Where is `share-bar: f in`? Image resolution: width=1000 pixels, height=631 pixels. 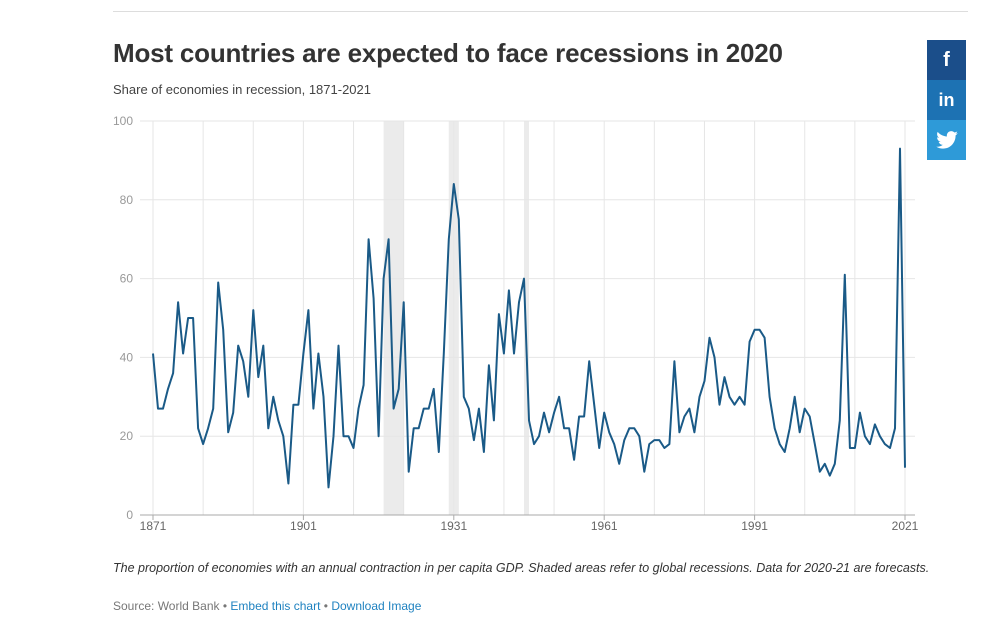
share-bar: f in is located at coordinates (946, 100).